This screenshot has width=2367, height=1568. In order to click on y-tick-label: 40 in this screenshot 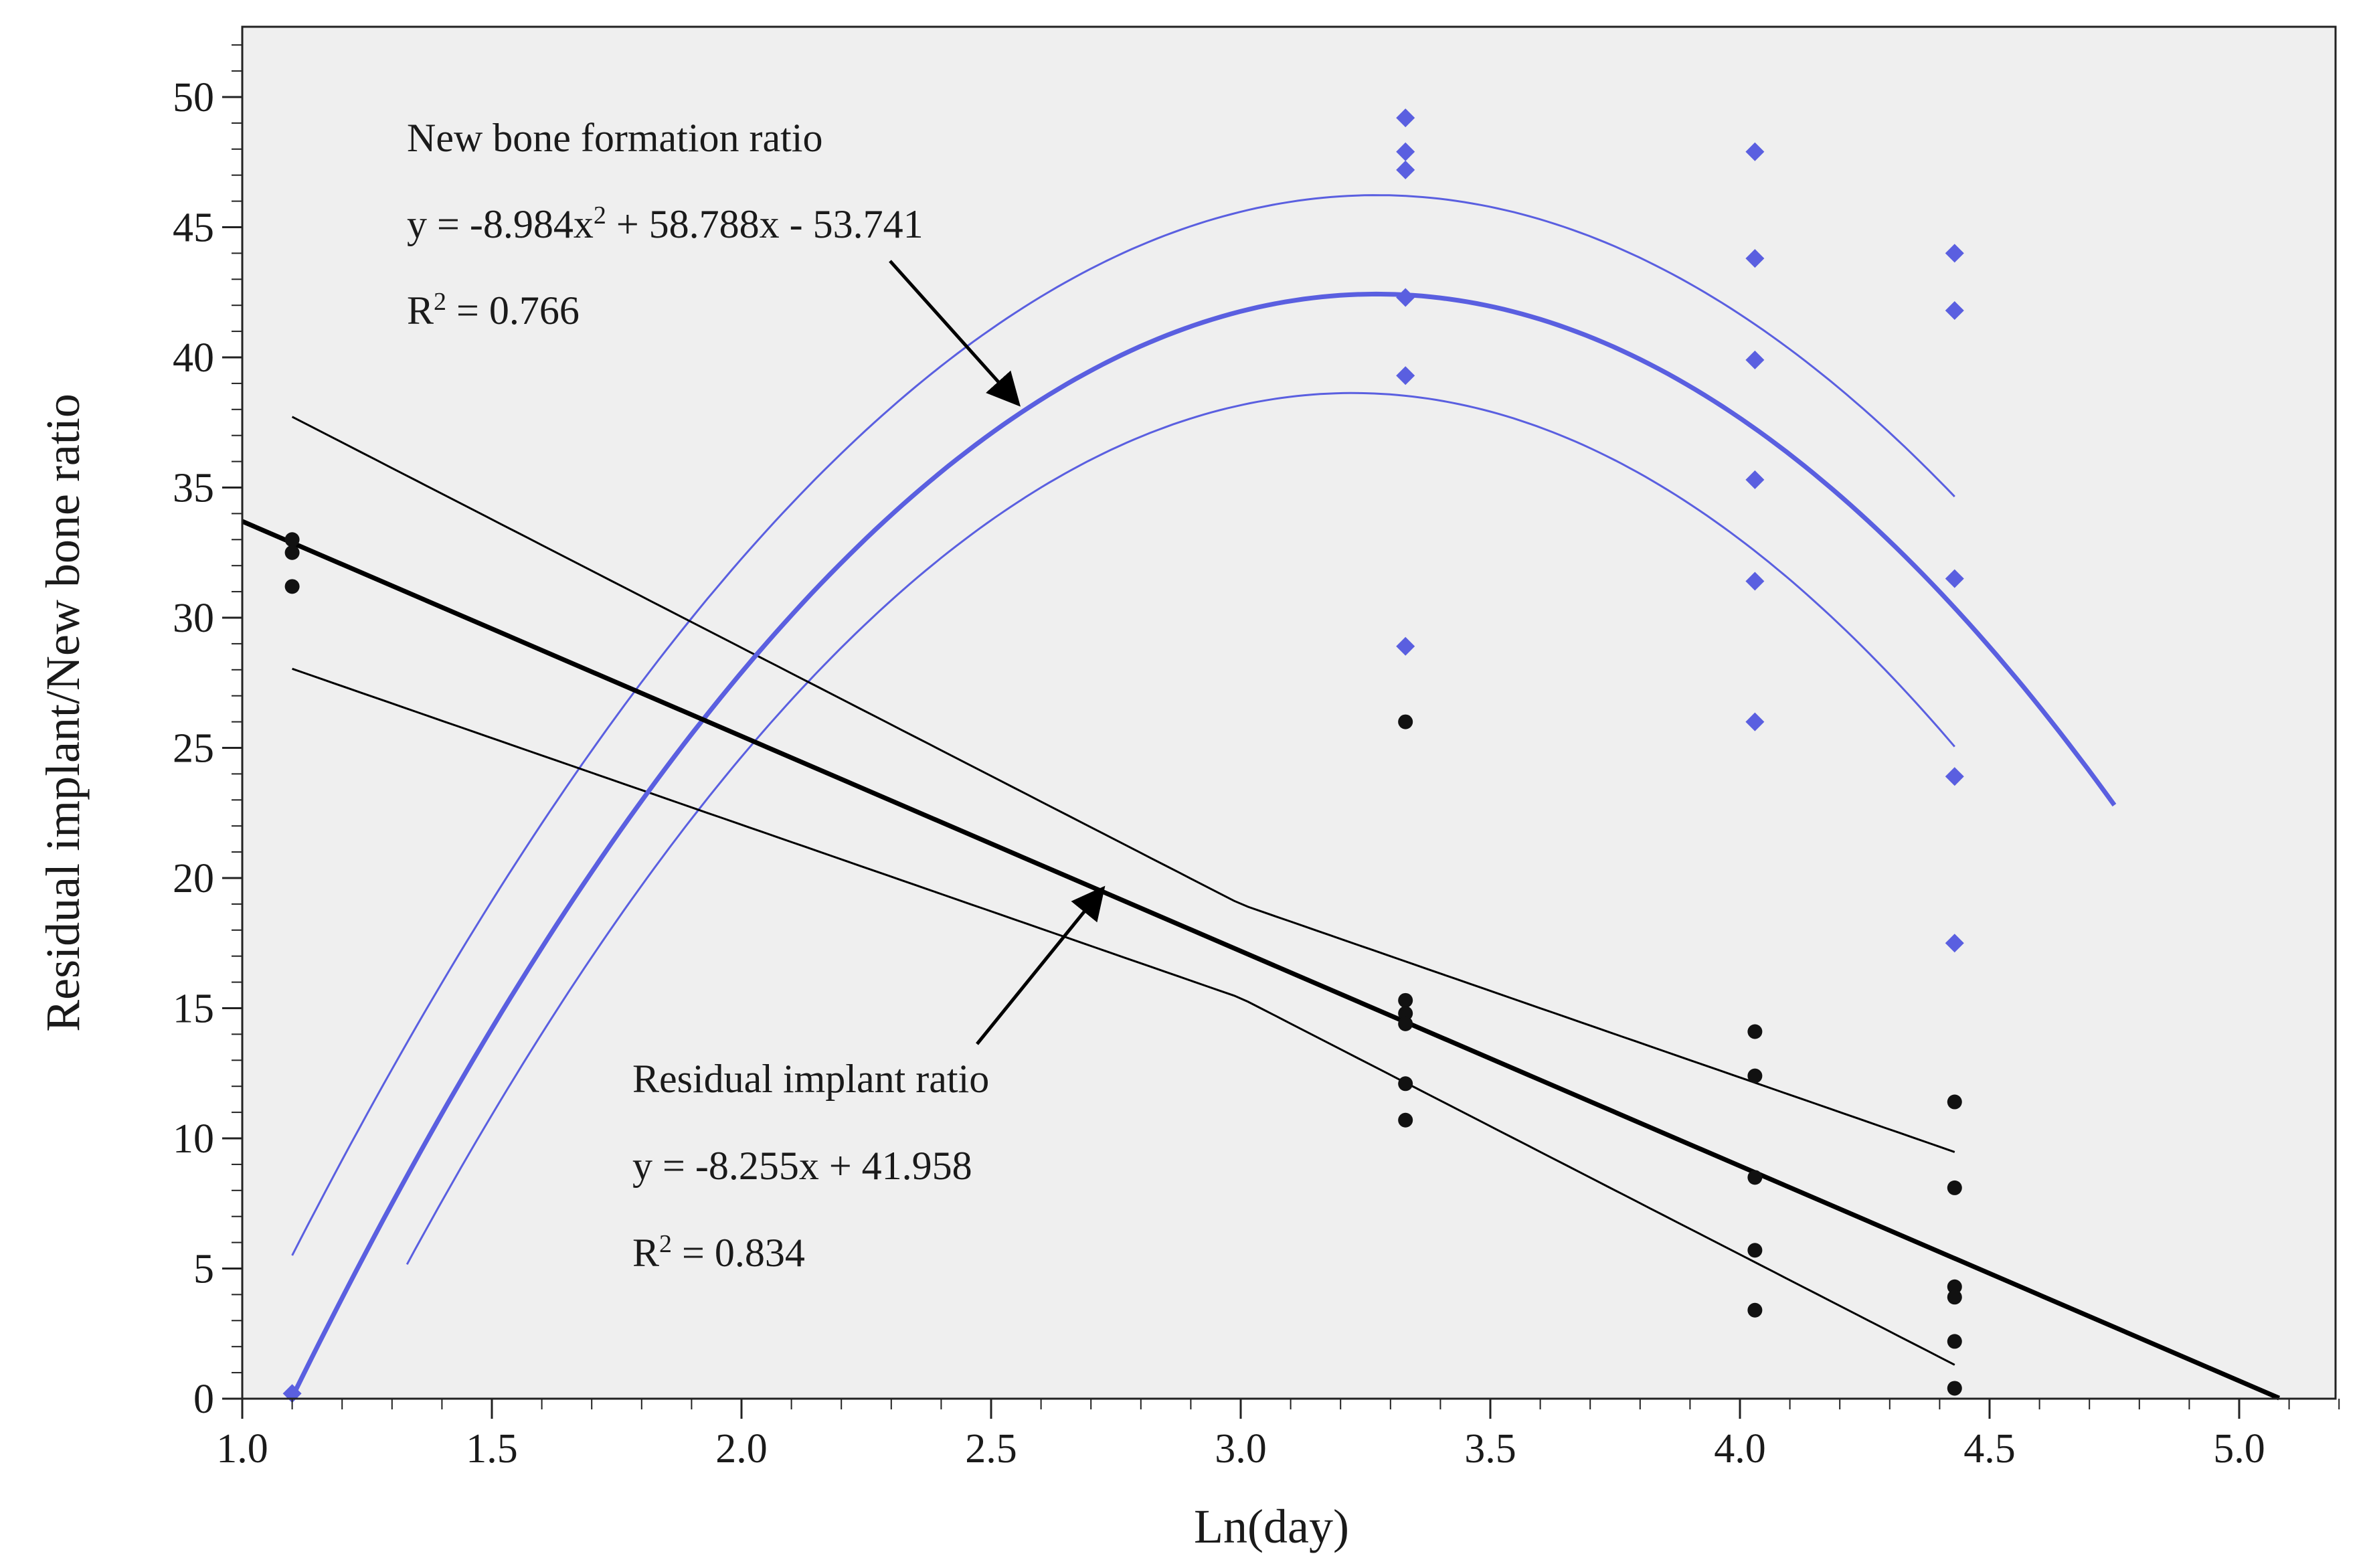, I will do `click(194, 358)`.